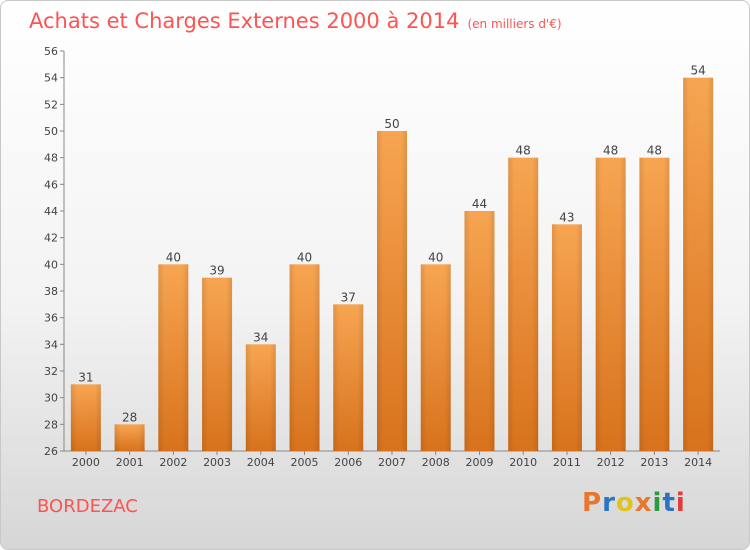  Describe the element at coordinates (130, 462) in the screenshot. I see `x-tick-label: 2001` at that location.